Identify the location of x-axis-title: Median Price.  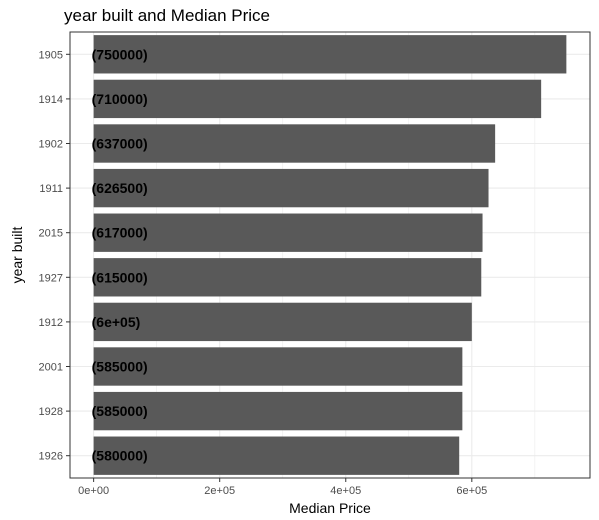
(330, 508).